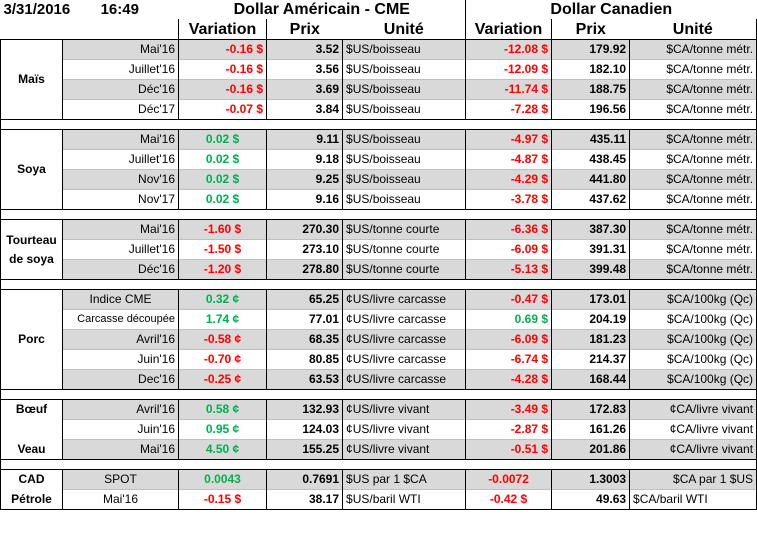 The width and height of the screenshot is (757, 535). Describe the element at coordinates (693, 359) in the screenshot. I see `cad-unit: $CA/100kg (Qc)` at that location.